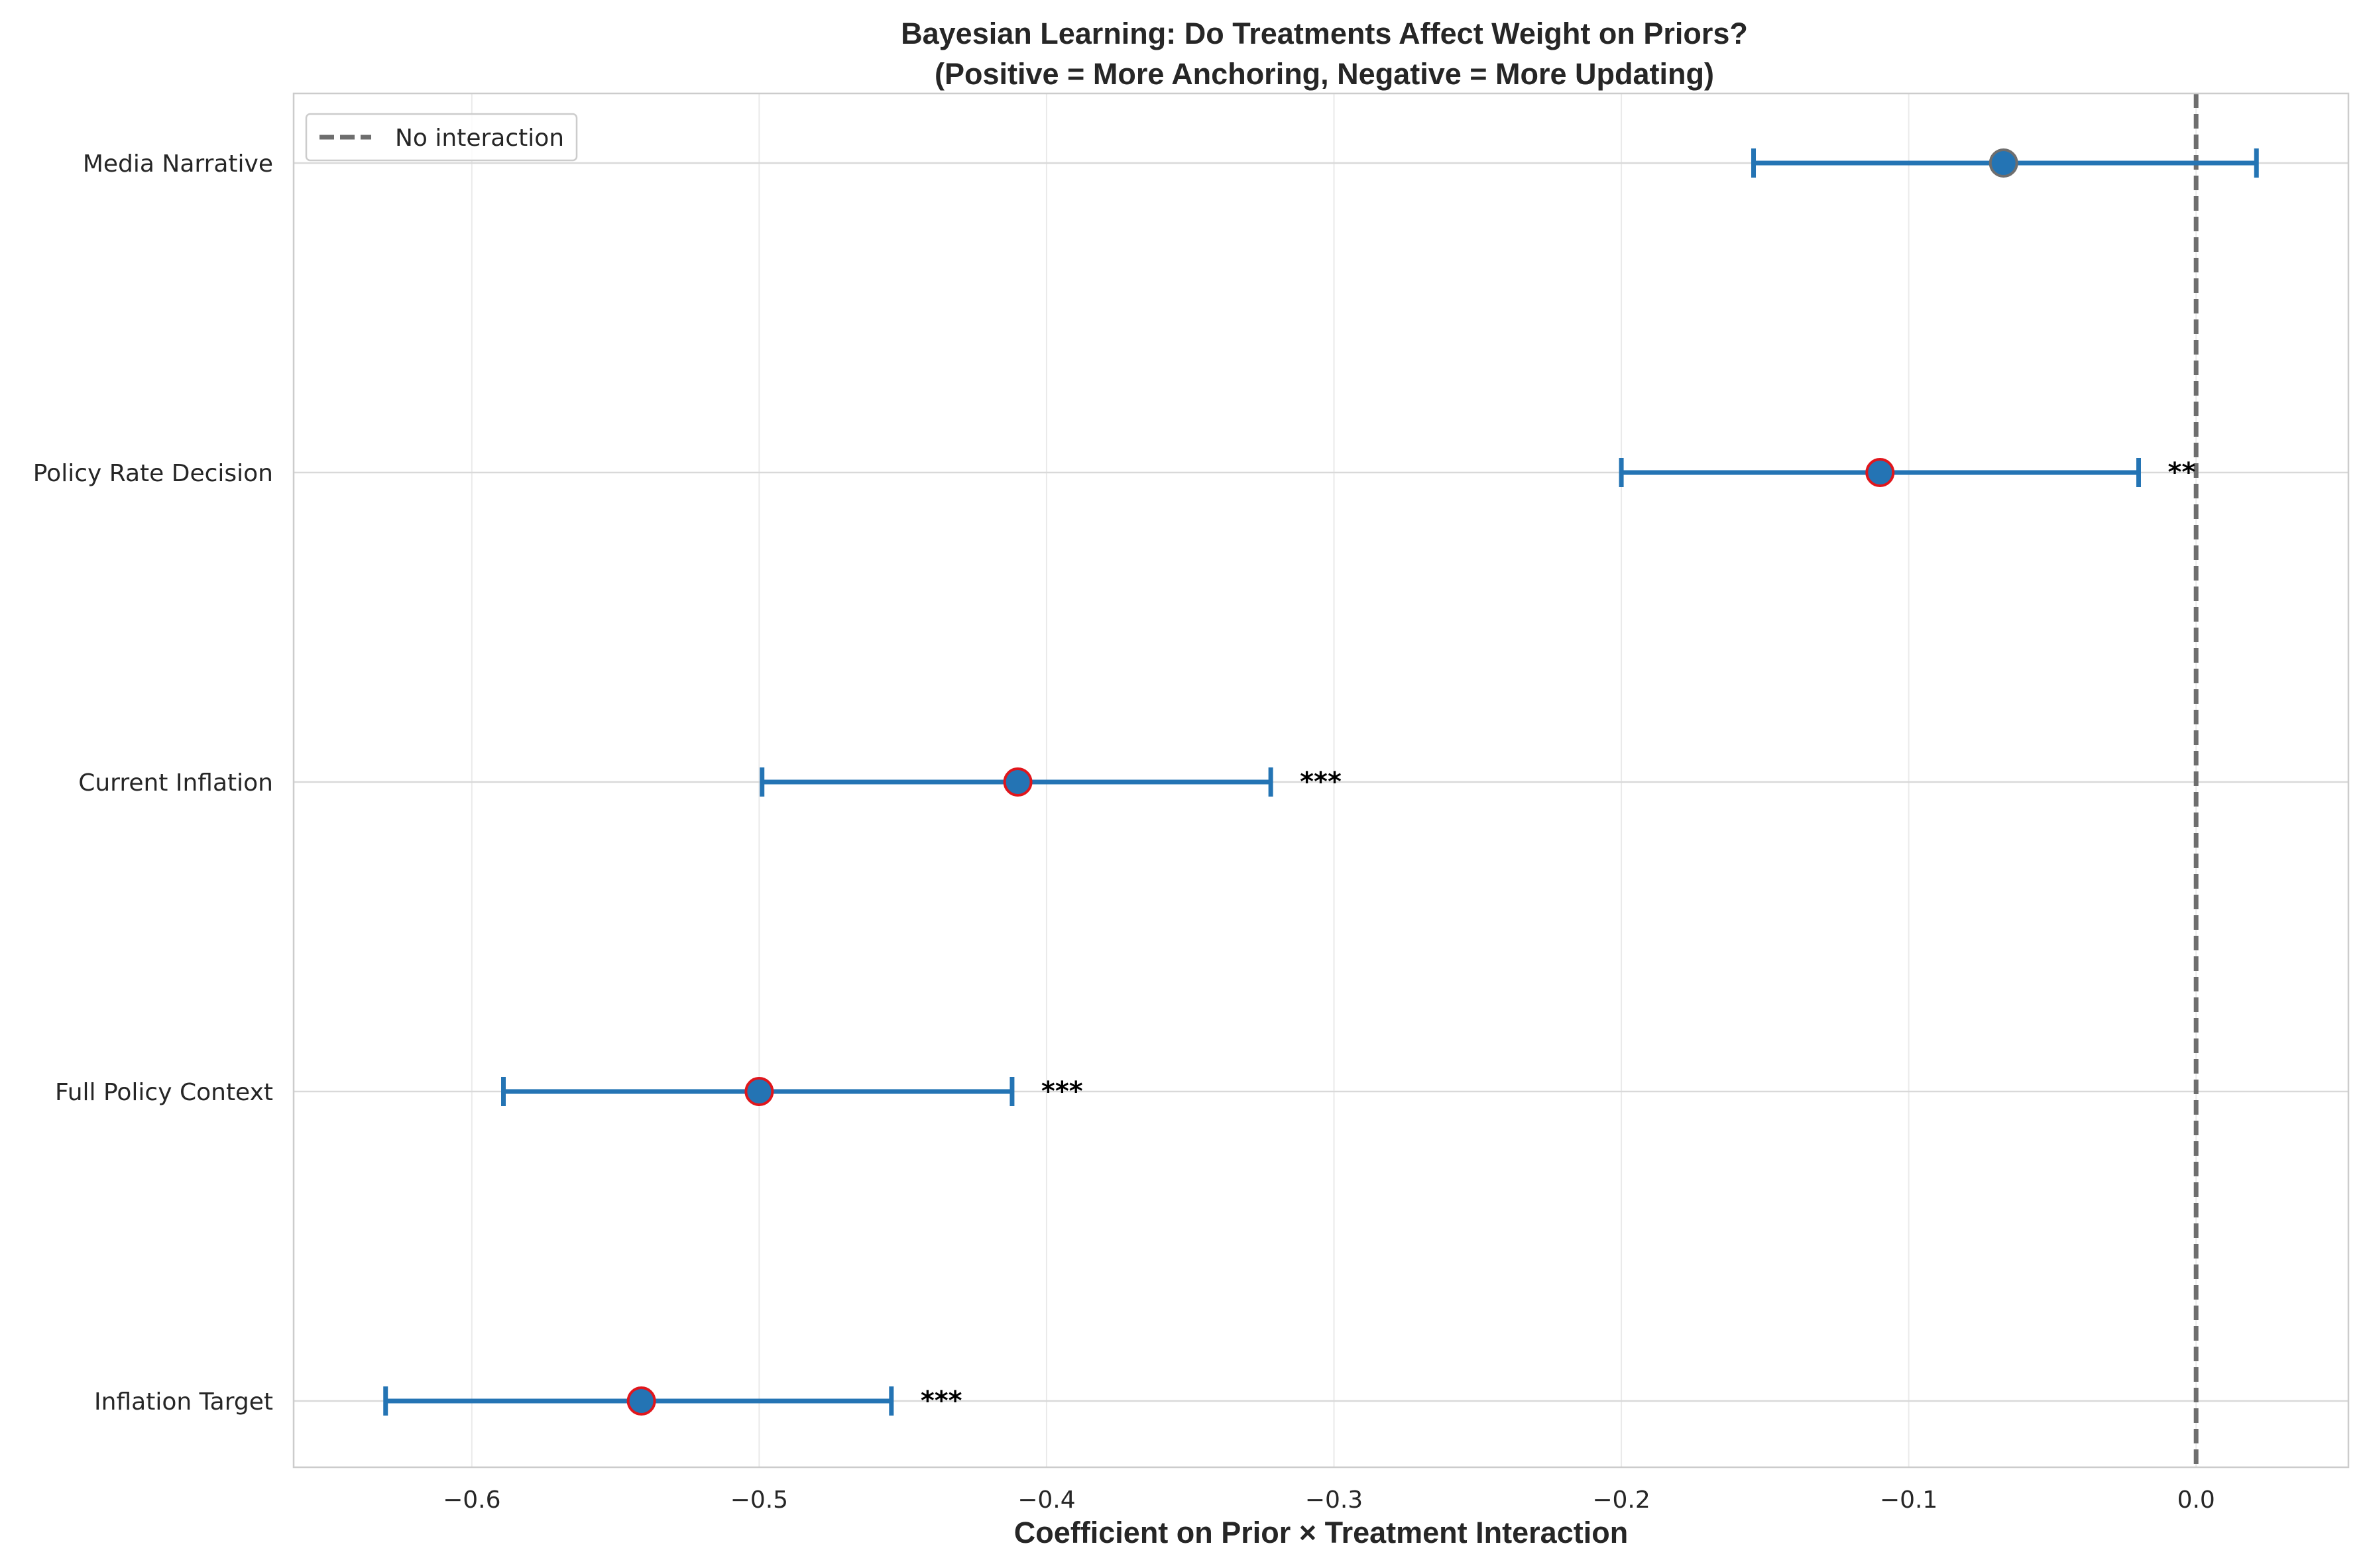 The width and height of the screenshot is (2365, 1568). What do you see at coordinates (1062, 1092) in the screenshot?
I see `significance-label-3: ***` at bounding box center [1062, 1092].